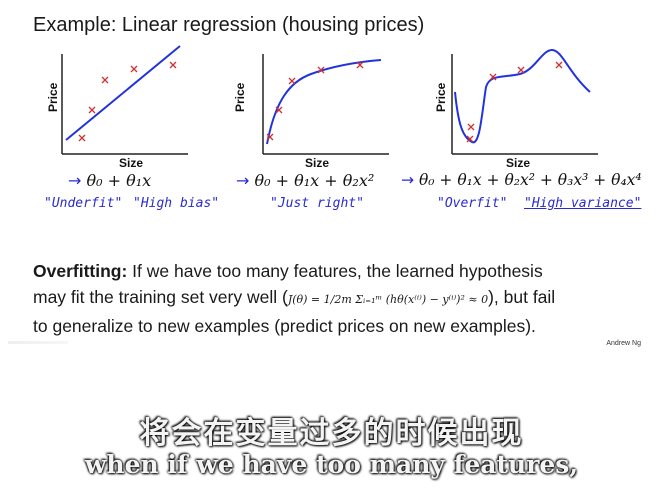 The image size is (663, 488). What do you see at coordinates (582, 203) in the screenshot?
I see `note-high-variance: "High variance"` at bounding box center [582, 203].